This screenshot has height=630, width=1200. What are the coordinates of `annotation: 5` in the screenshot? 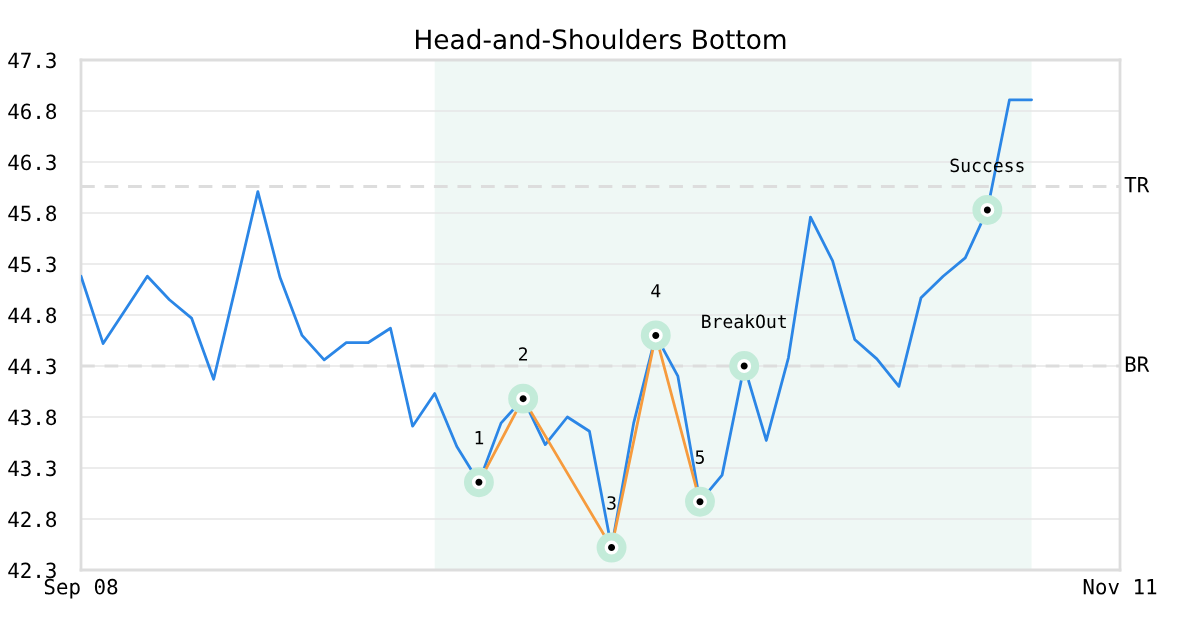 It's located at (699, 457).